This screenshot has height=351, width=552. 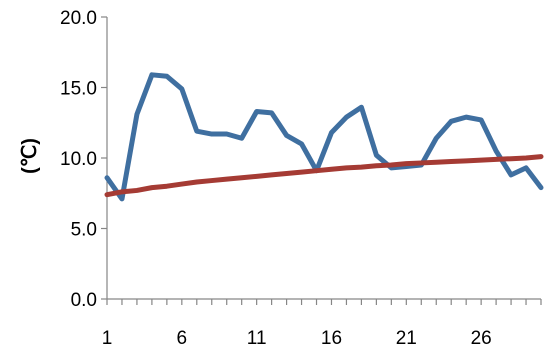 What do you see at coordinates (481, 338) in the screenshot?
I see `x-tick-label: 26` at bounding box center [481, 338].